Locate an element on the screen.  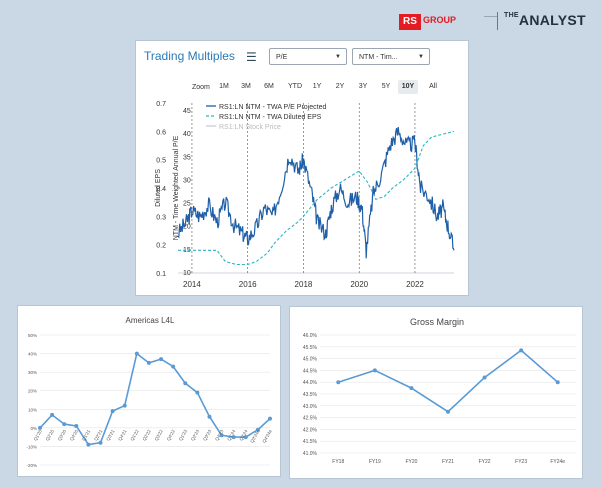
x-tick-label: FY23 is located at coordinates (521, 462).